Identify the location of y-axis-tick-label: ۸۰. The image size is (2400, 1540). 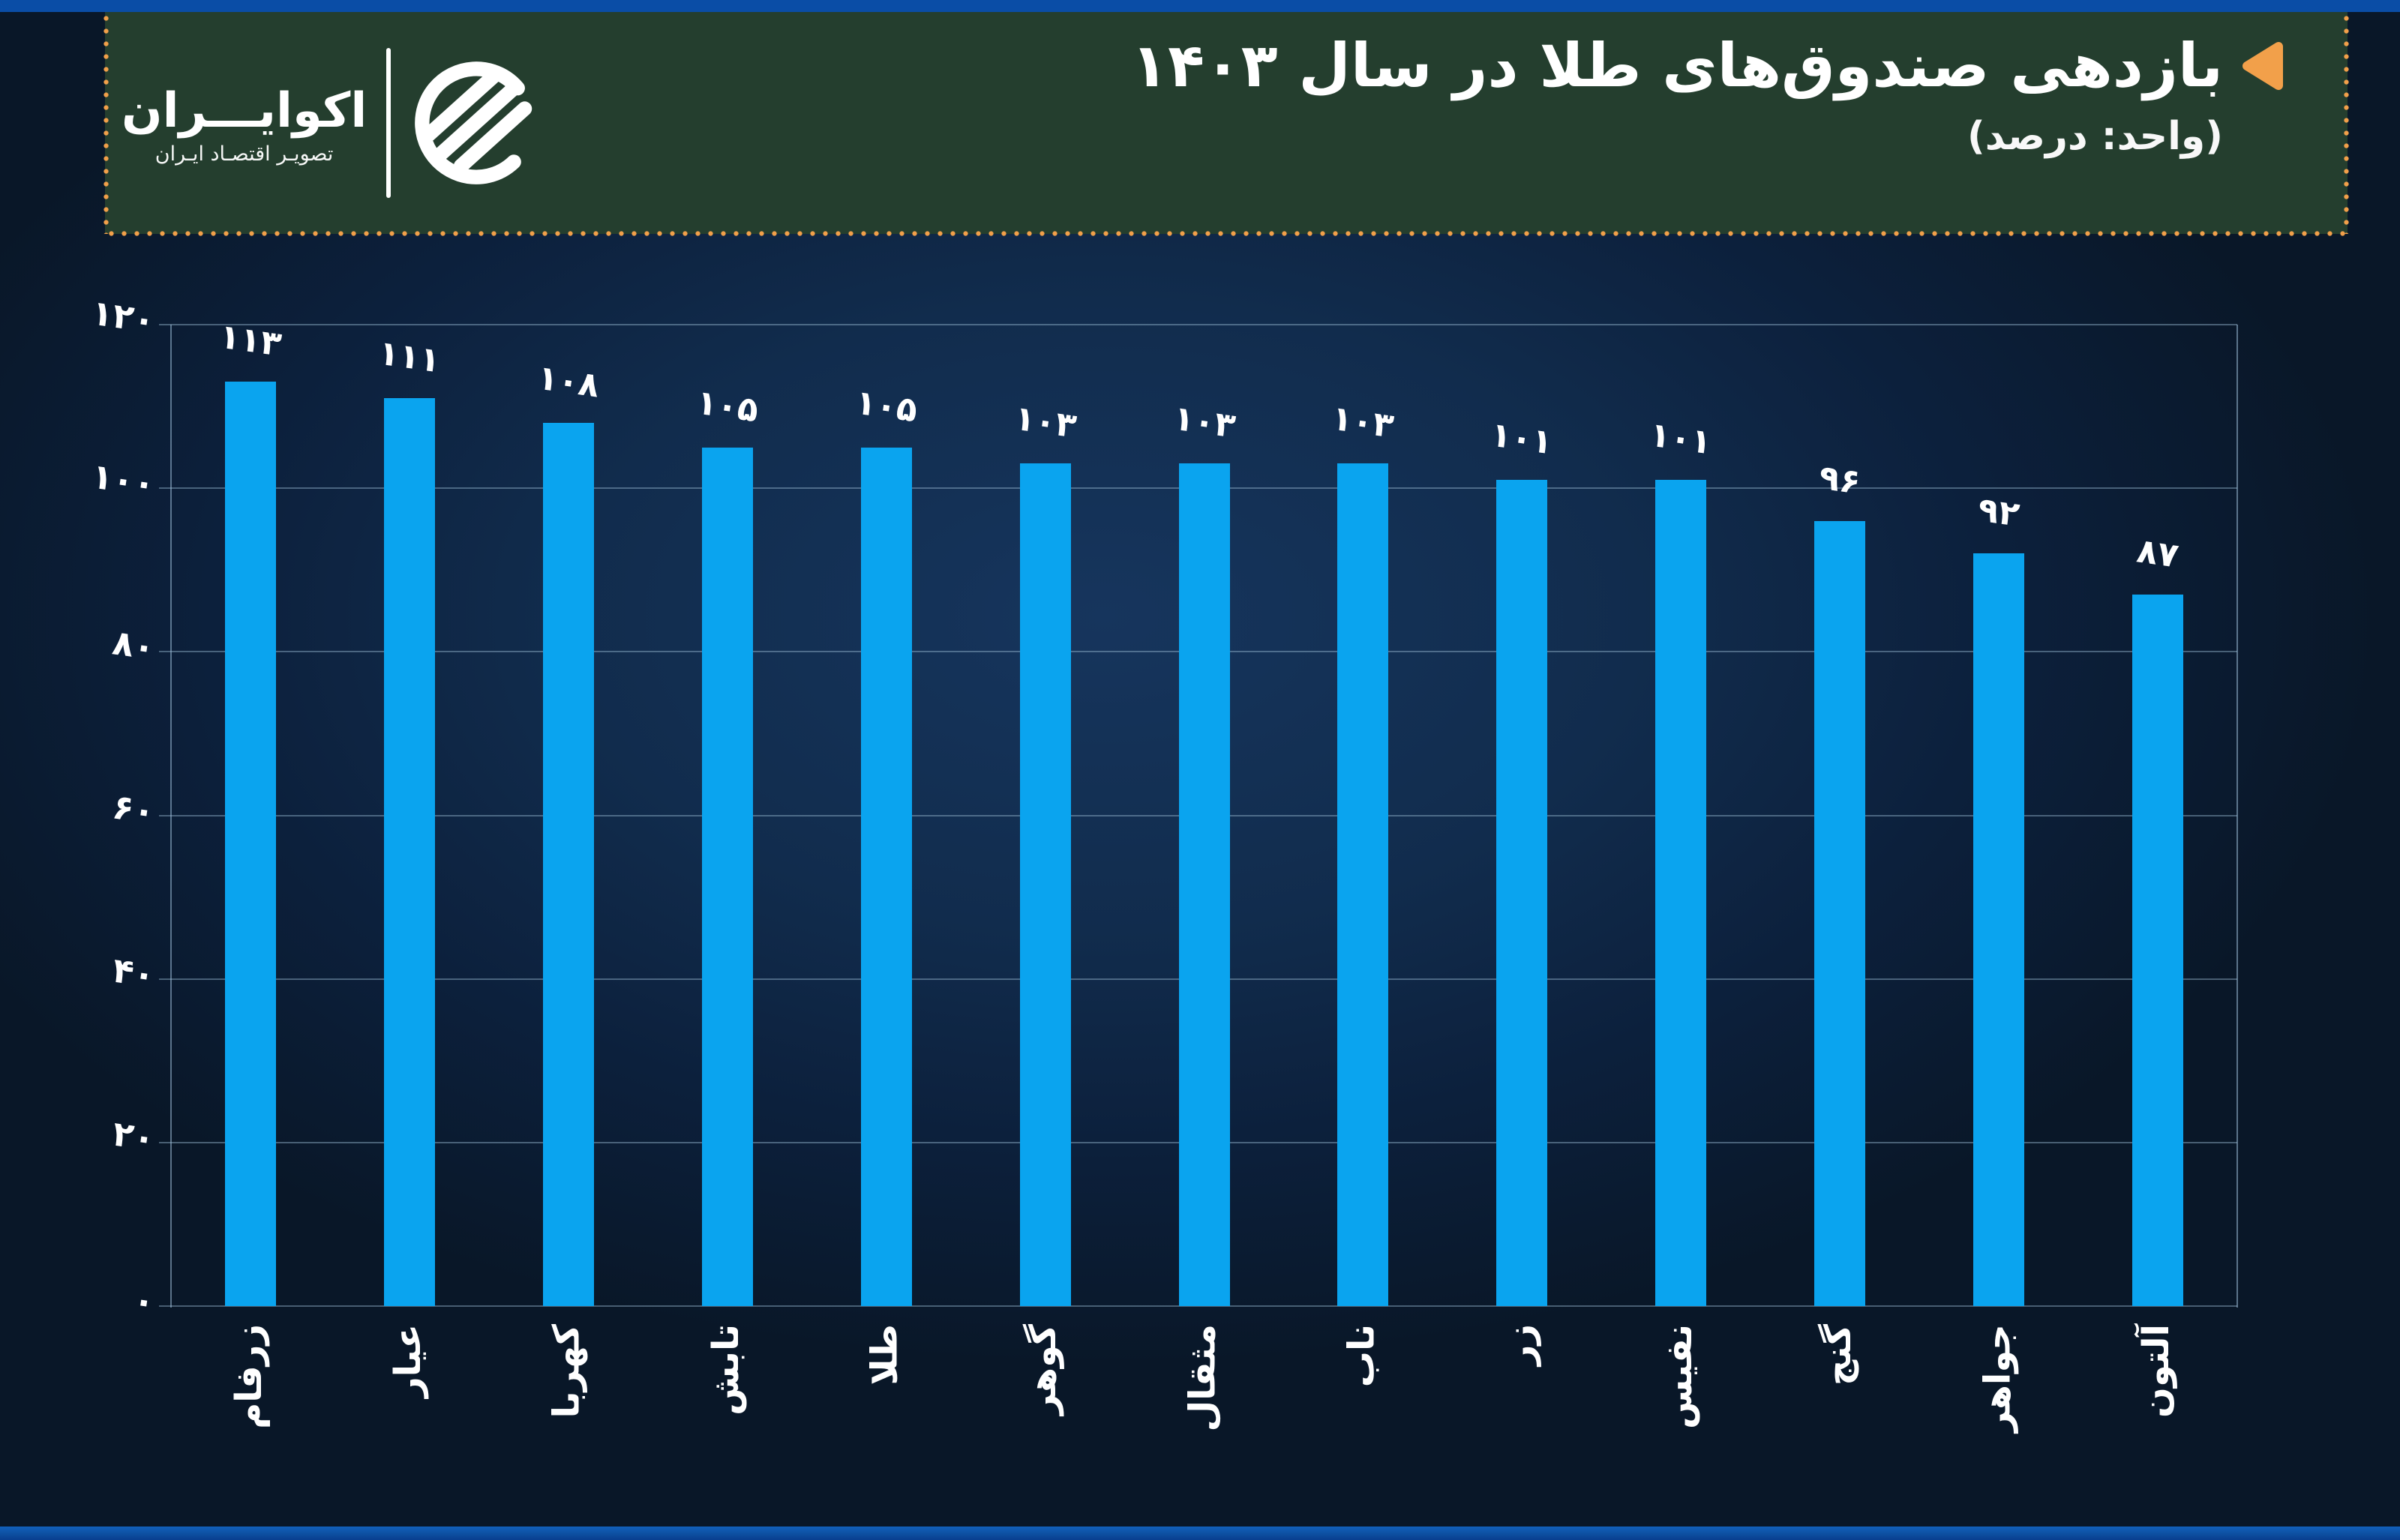
(134, 645).